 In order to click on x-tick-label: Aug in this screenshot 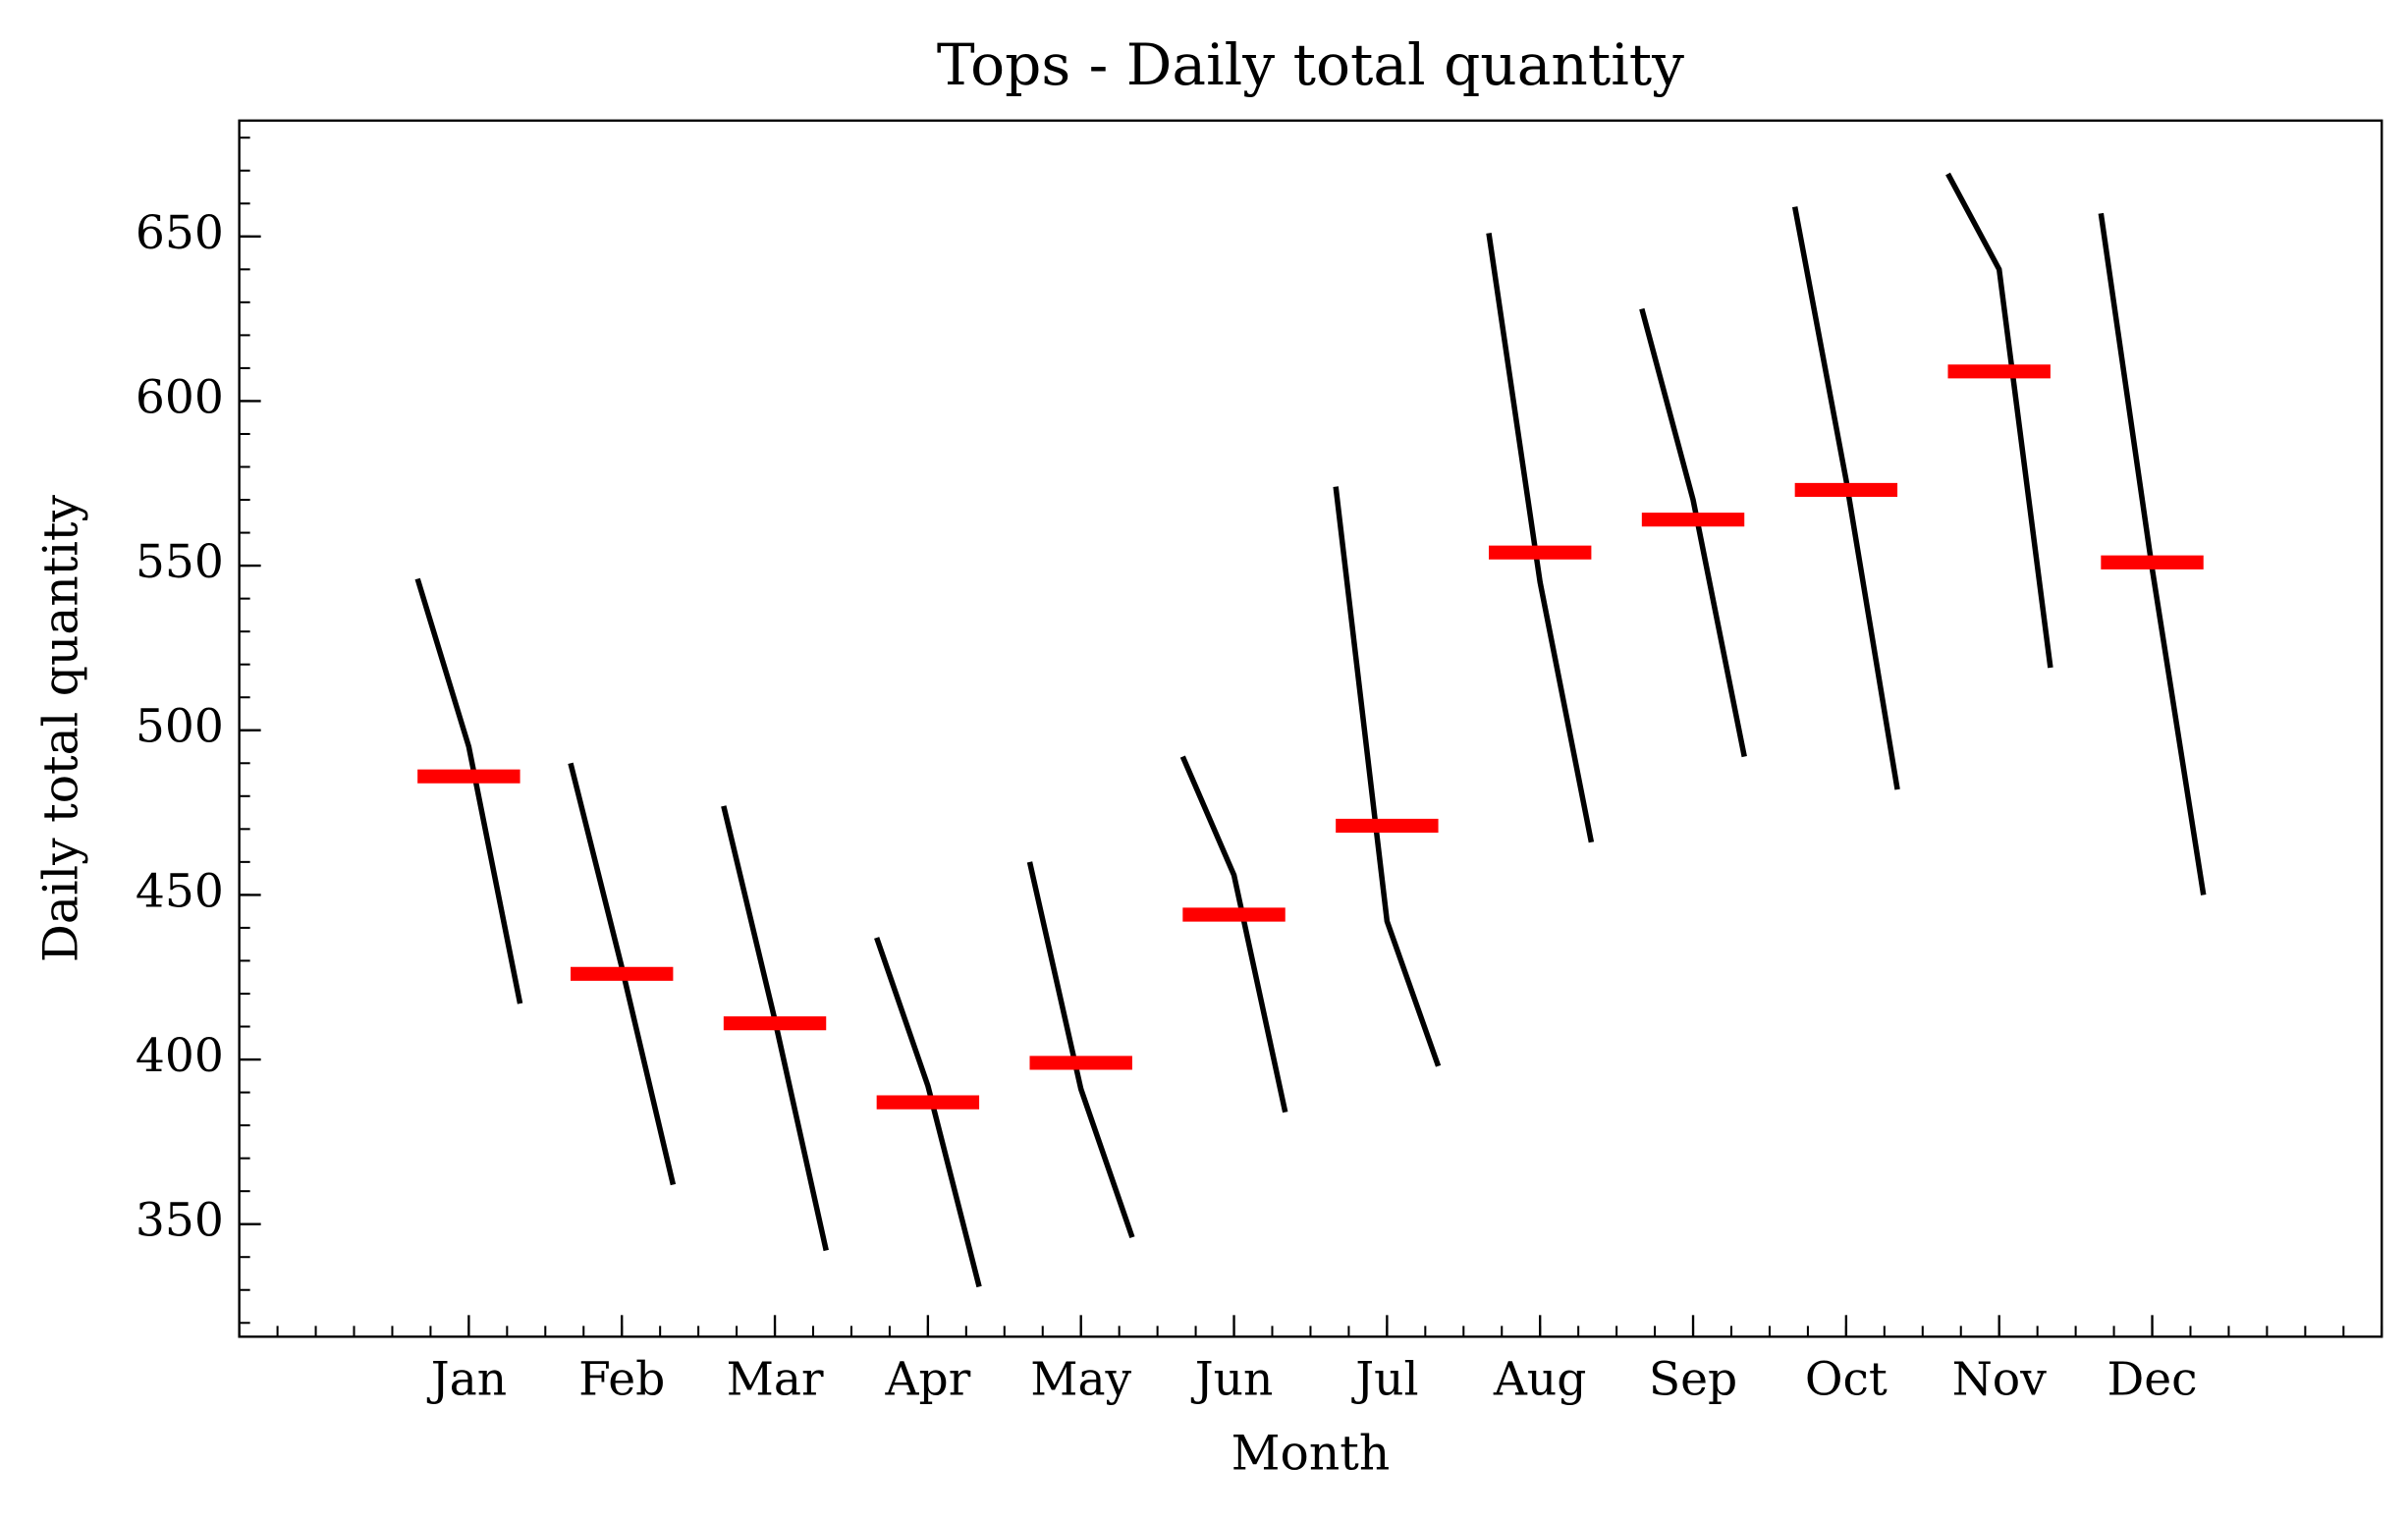, I will do `click(1540, 1380)`.